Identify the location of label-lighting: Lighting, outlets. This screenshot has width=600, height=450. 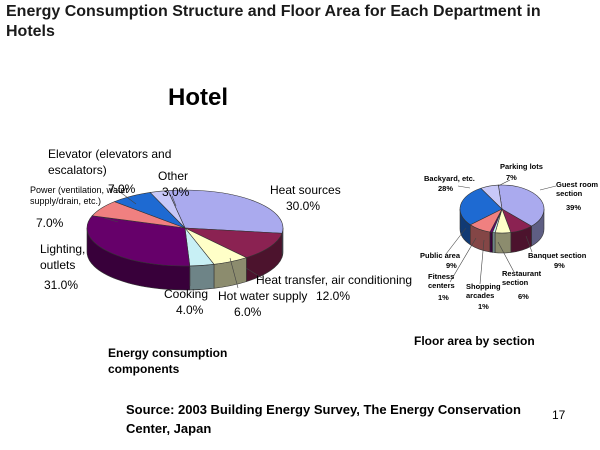
(63, 257).